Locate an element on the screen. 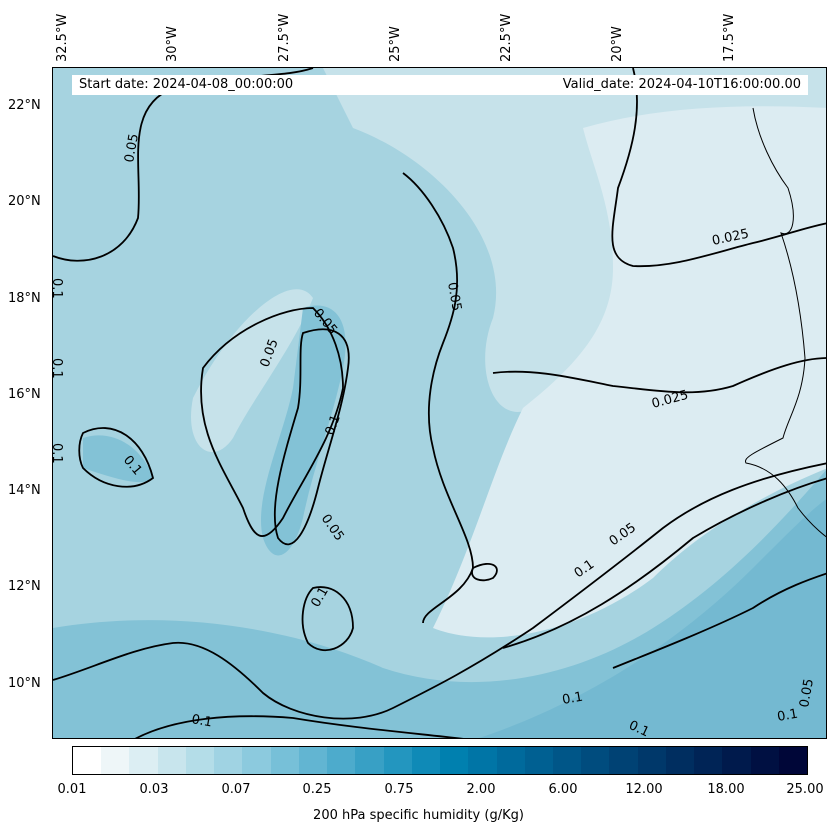 Image resolution: width=837 pixels, height=836 pixels. longitude-label: 30°W is located at coordinates (172, 44).